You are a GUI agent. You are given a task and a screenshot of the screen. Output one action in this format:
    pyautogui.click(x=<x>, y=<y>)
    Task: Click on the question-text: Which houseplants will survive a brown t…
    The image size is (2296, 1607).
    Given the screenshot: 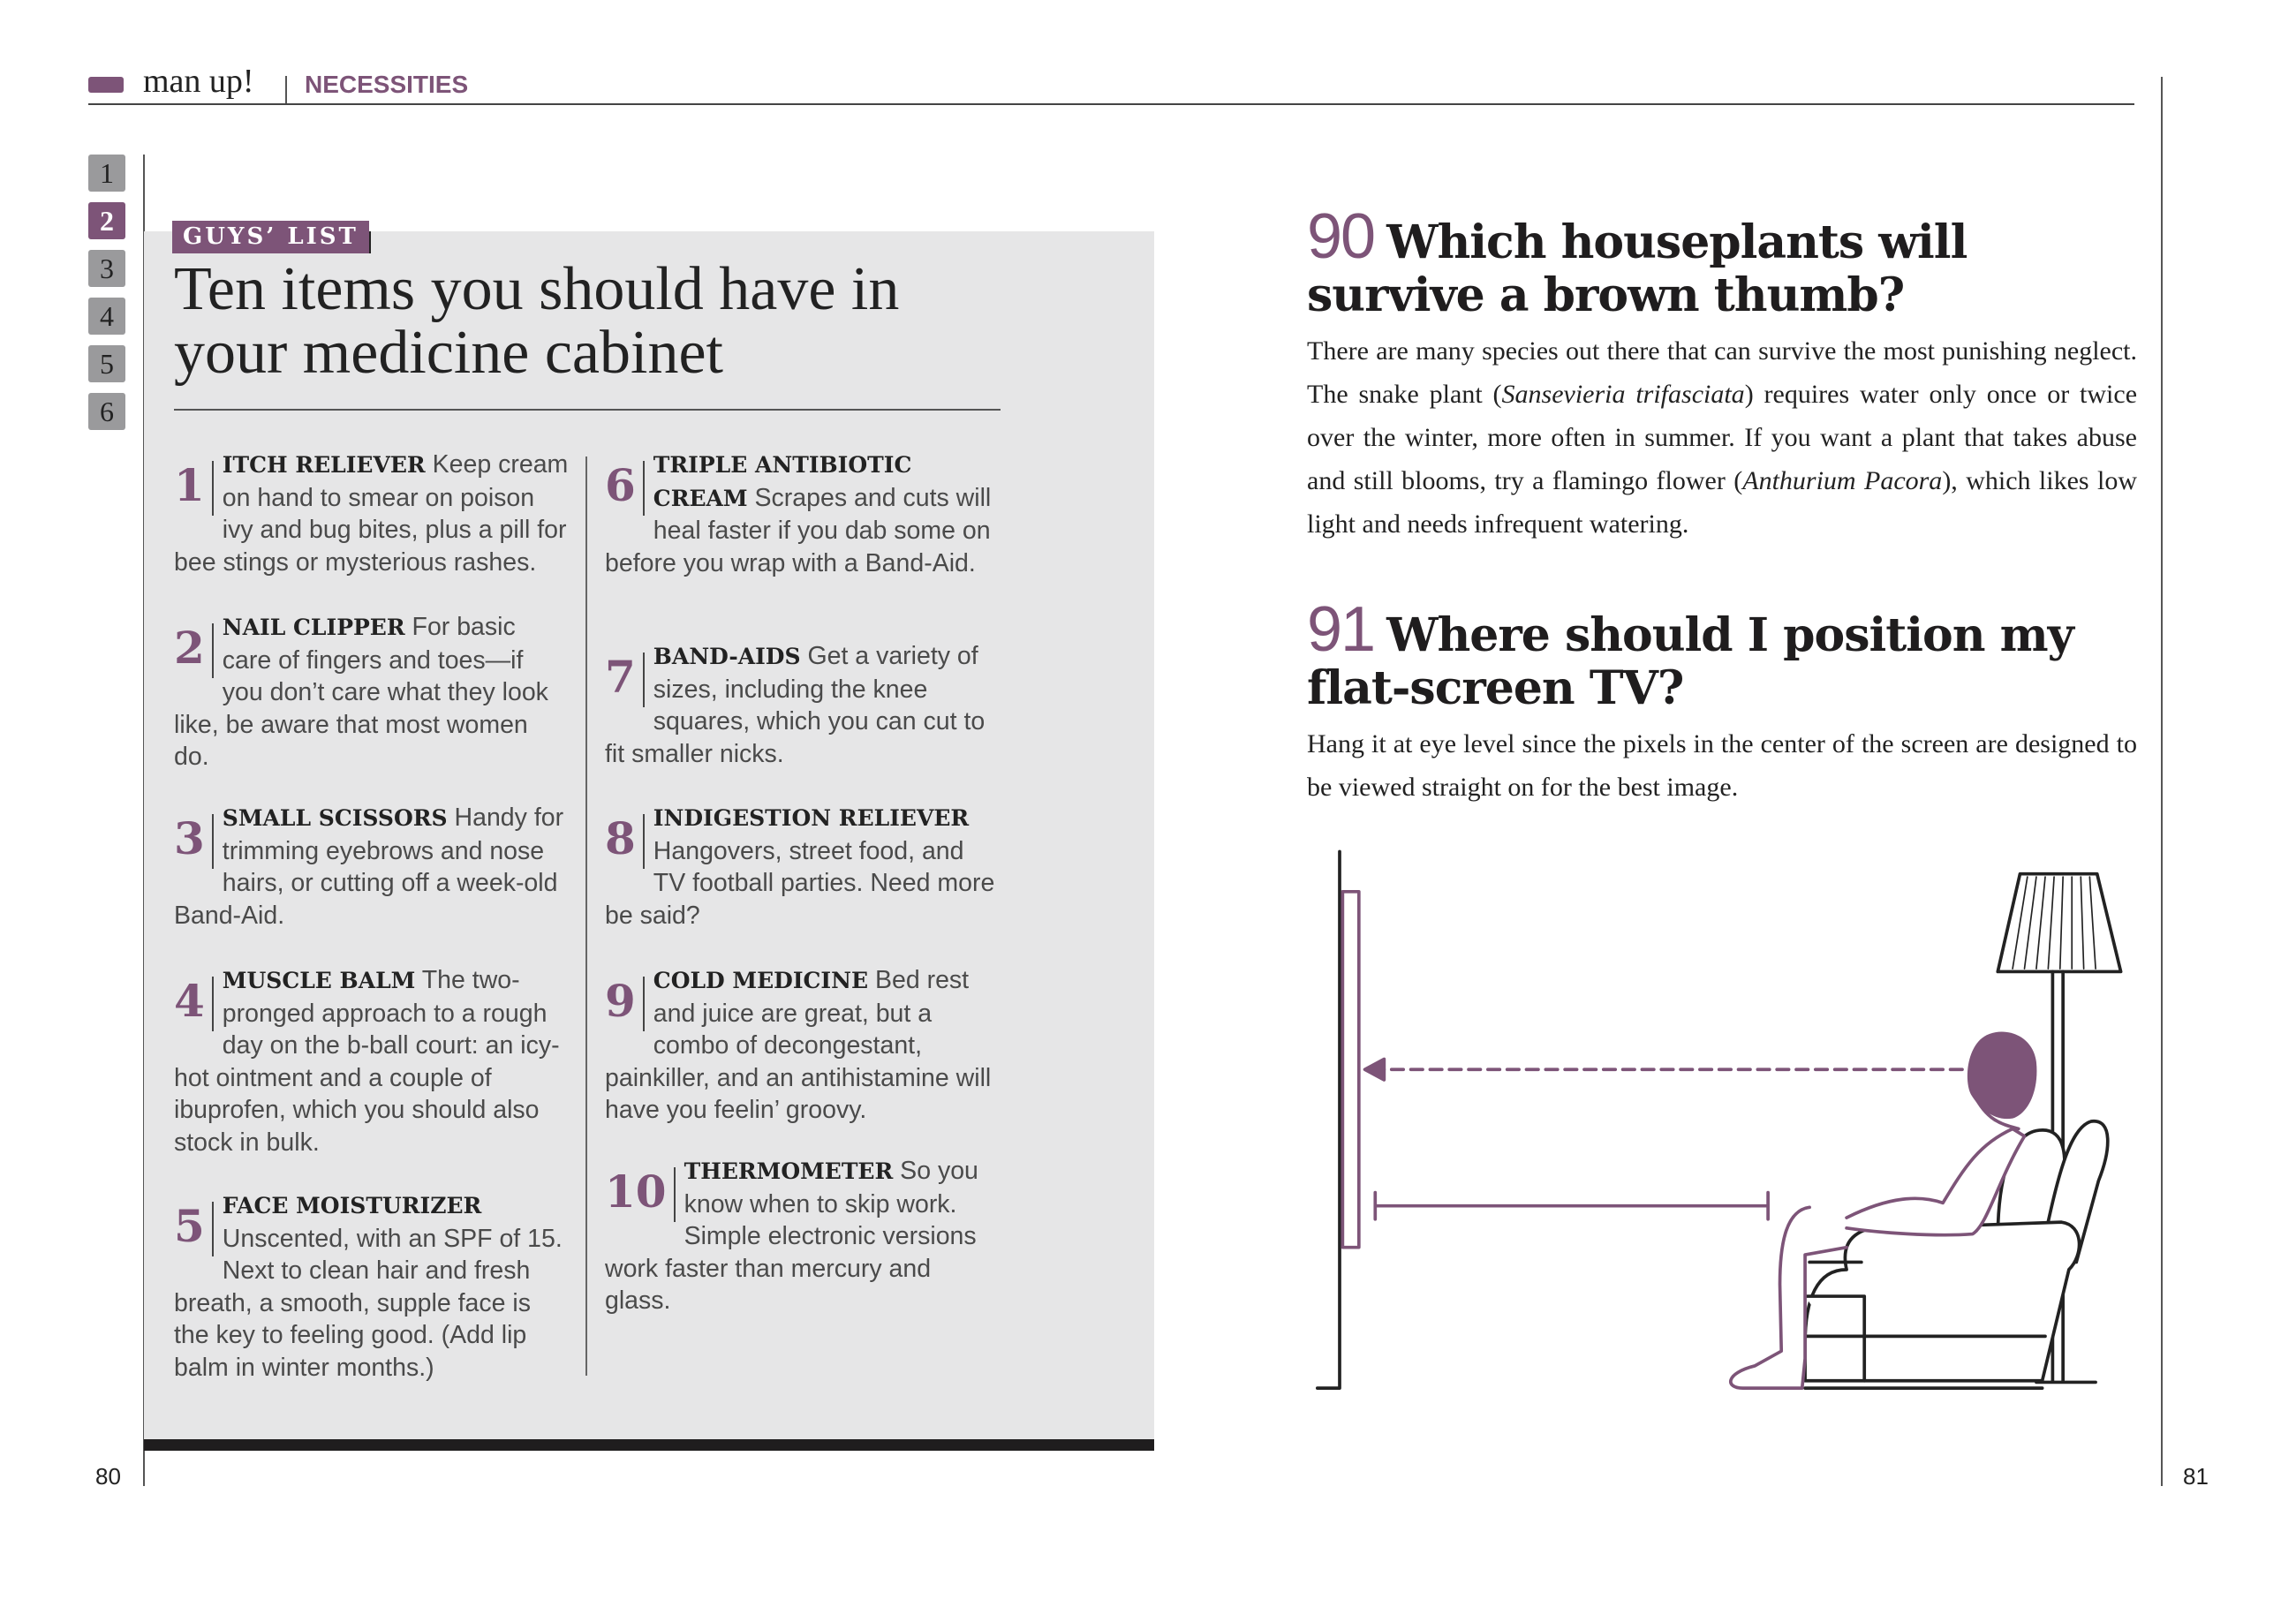 What is the action you would take?
    pyautogui.click(x=1637, y=268)
    